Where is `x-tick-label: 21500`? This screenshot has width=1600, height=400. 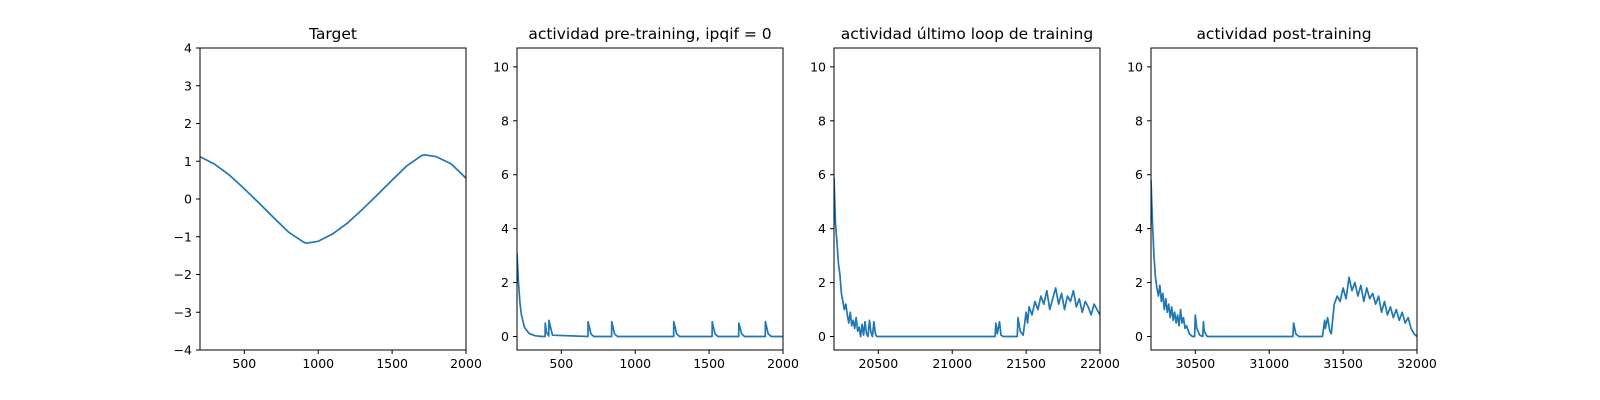
x-tick-label: 21500 is located at coordinates (1026, 363).